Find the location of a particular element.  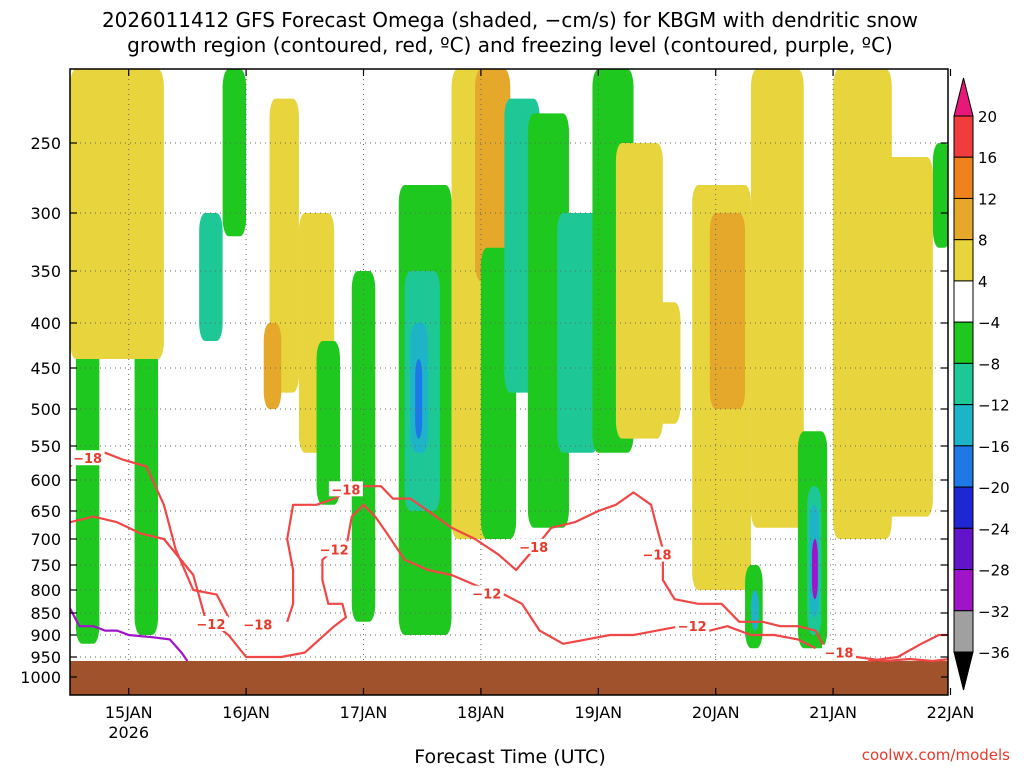

x-tick-label: 16JAN is located at coordinates (246, 712).